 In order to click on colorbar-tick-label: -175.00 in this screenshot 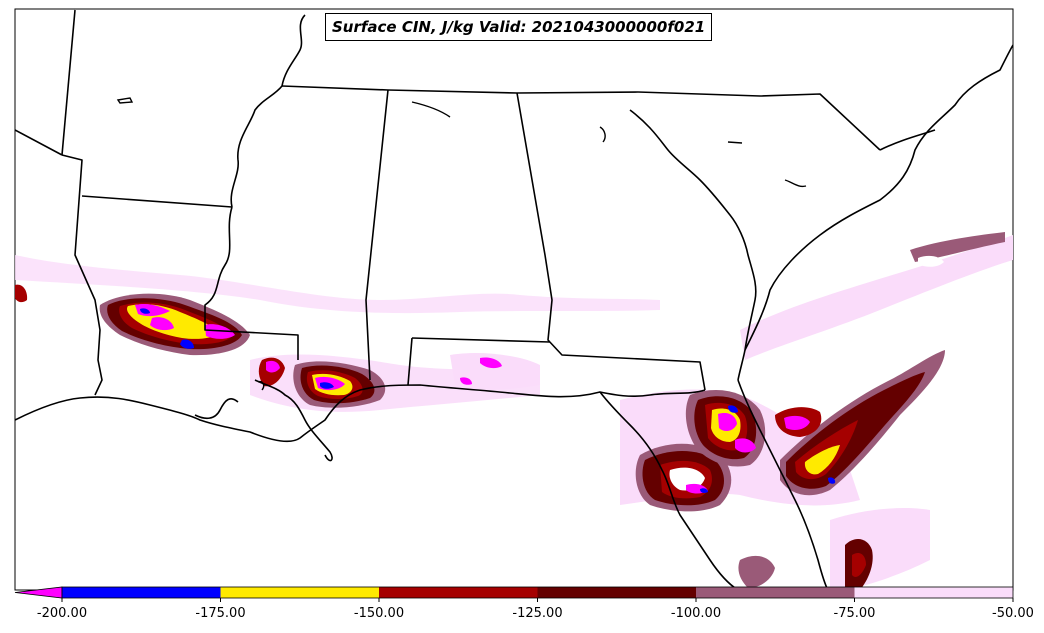, I will do `click(220, 613)`.